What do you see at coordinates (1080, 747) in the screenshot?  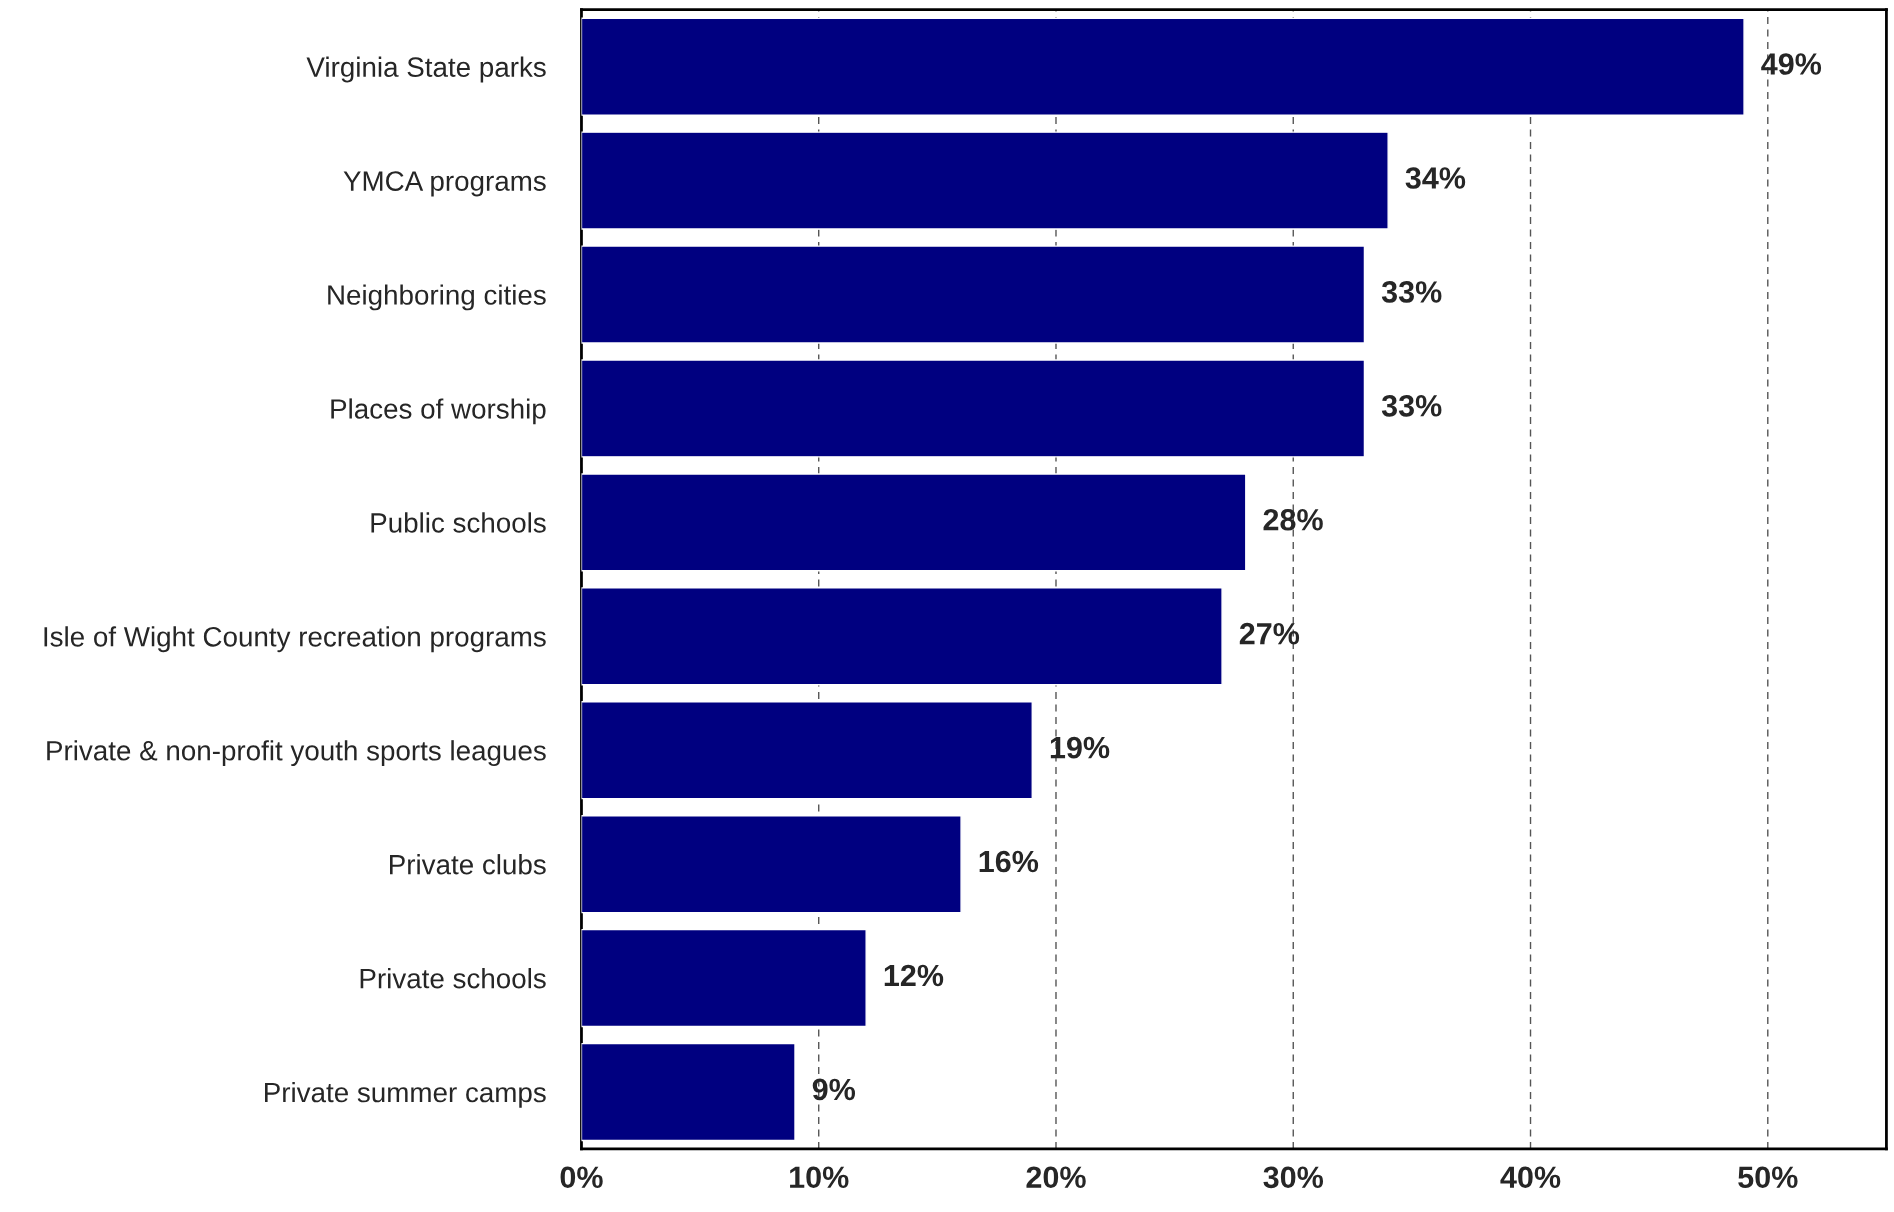 I see `data-label: 19%` at bounding box center [1080, 747].